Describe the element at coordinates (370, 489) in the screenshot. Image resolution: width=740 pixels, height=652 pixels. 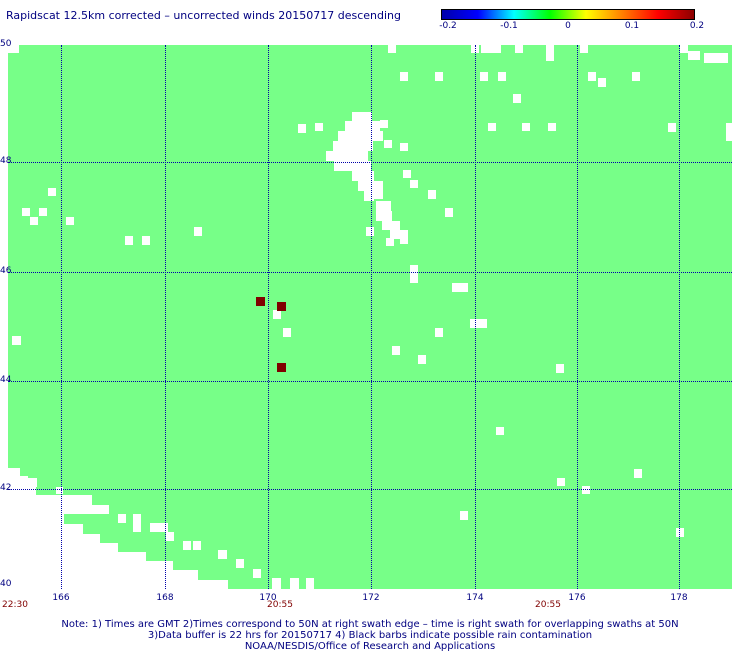
I see `latitude-gridline` at that location.